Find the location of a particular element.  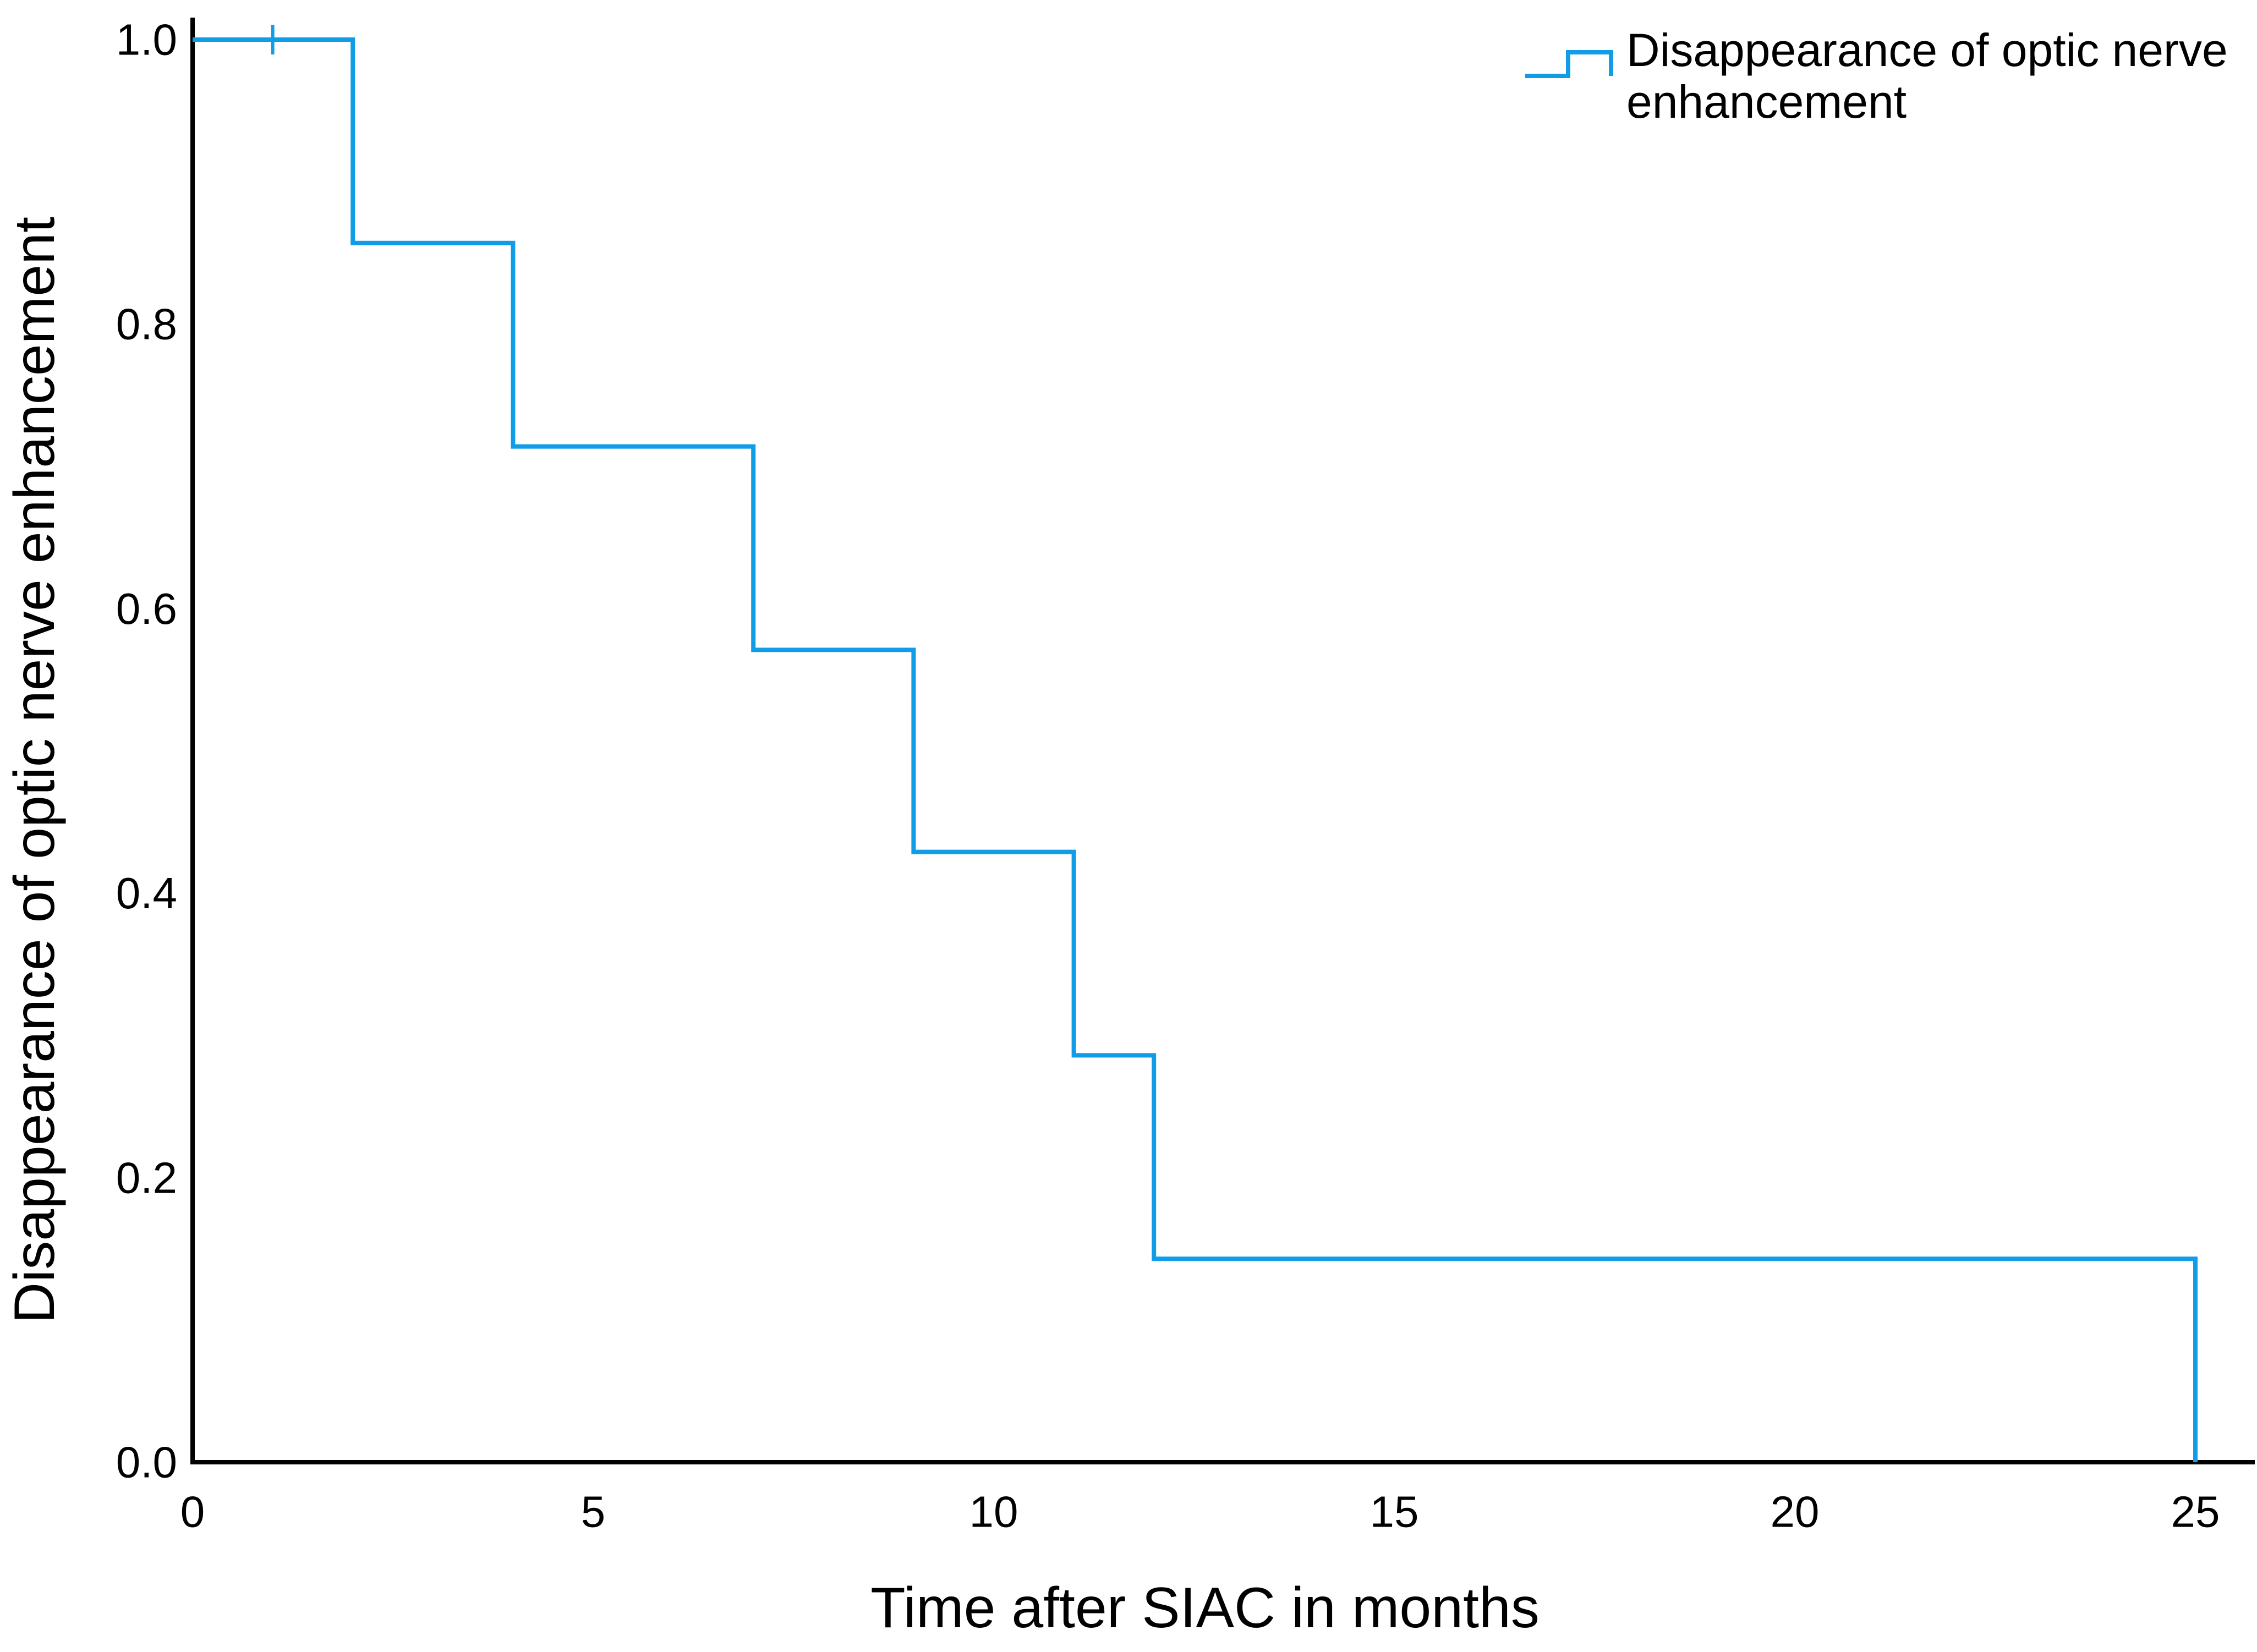

y-tick-label: 0.4 is located at coordinates (146, 893).